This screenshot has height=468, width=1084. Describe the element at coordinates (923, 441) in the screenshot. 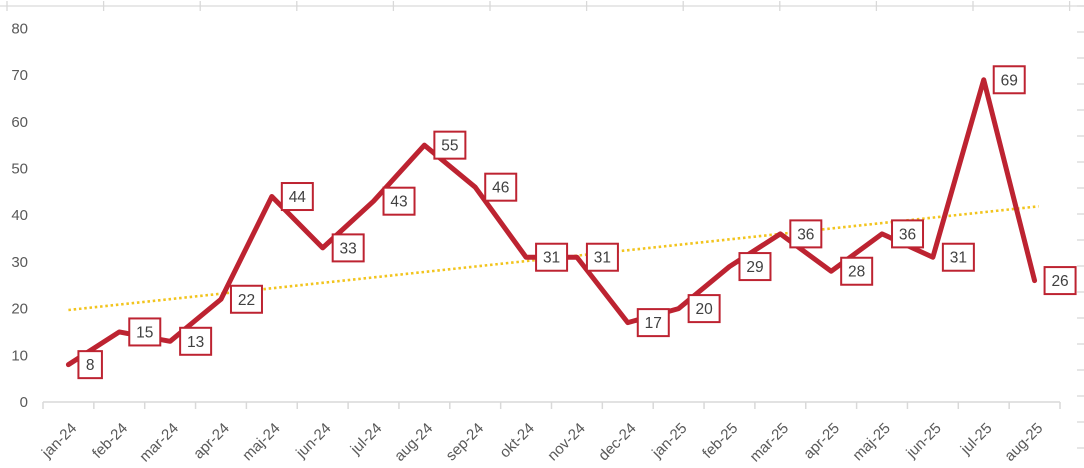

I see `x-tick-label: jun-25` at that location.